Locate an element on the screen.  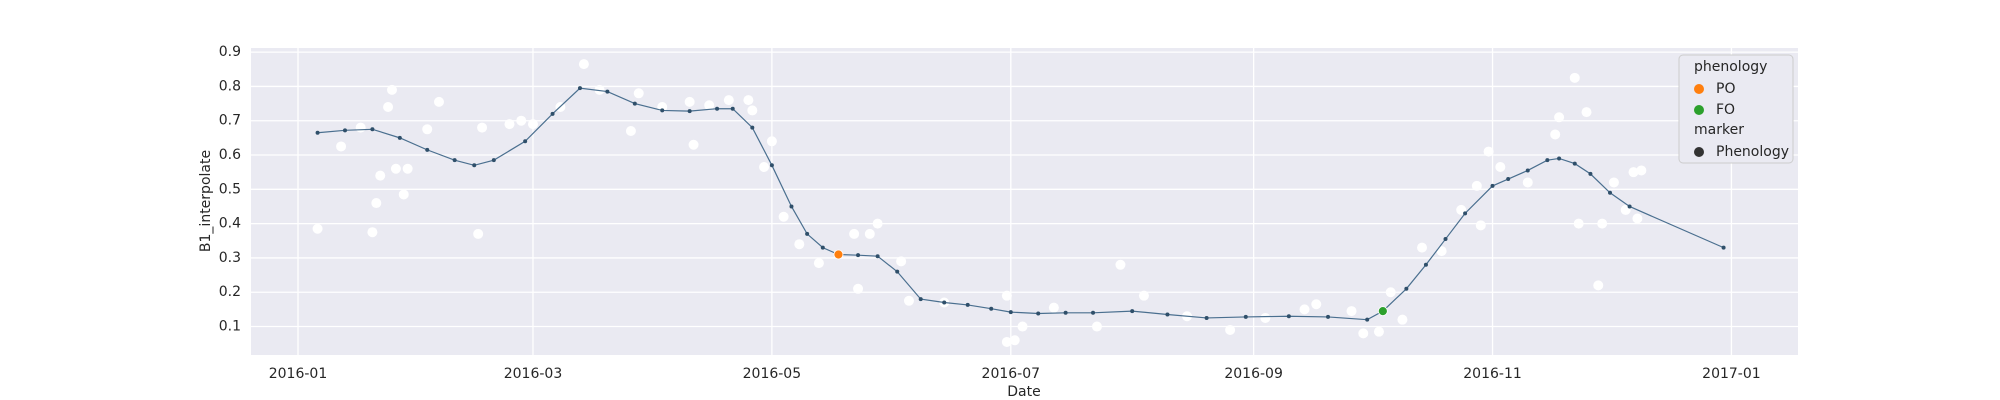
legend-swatch is located at coordinates (1699, 110).